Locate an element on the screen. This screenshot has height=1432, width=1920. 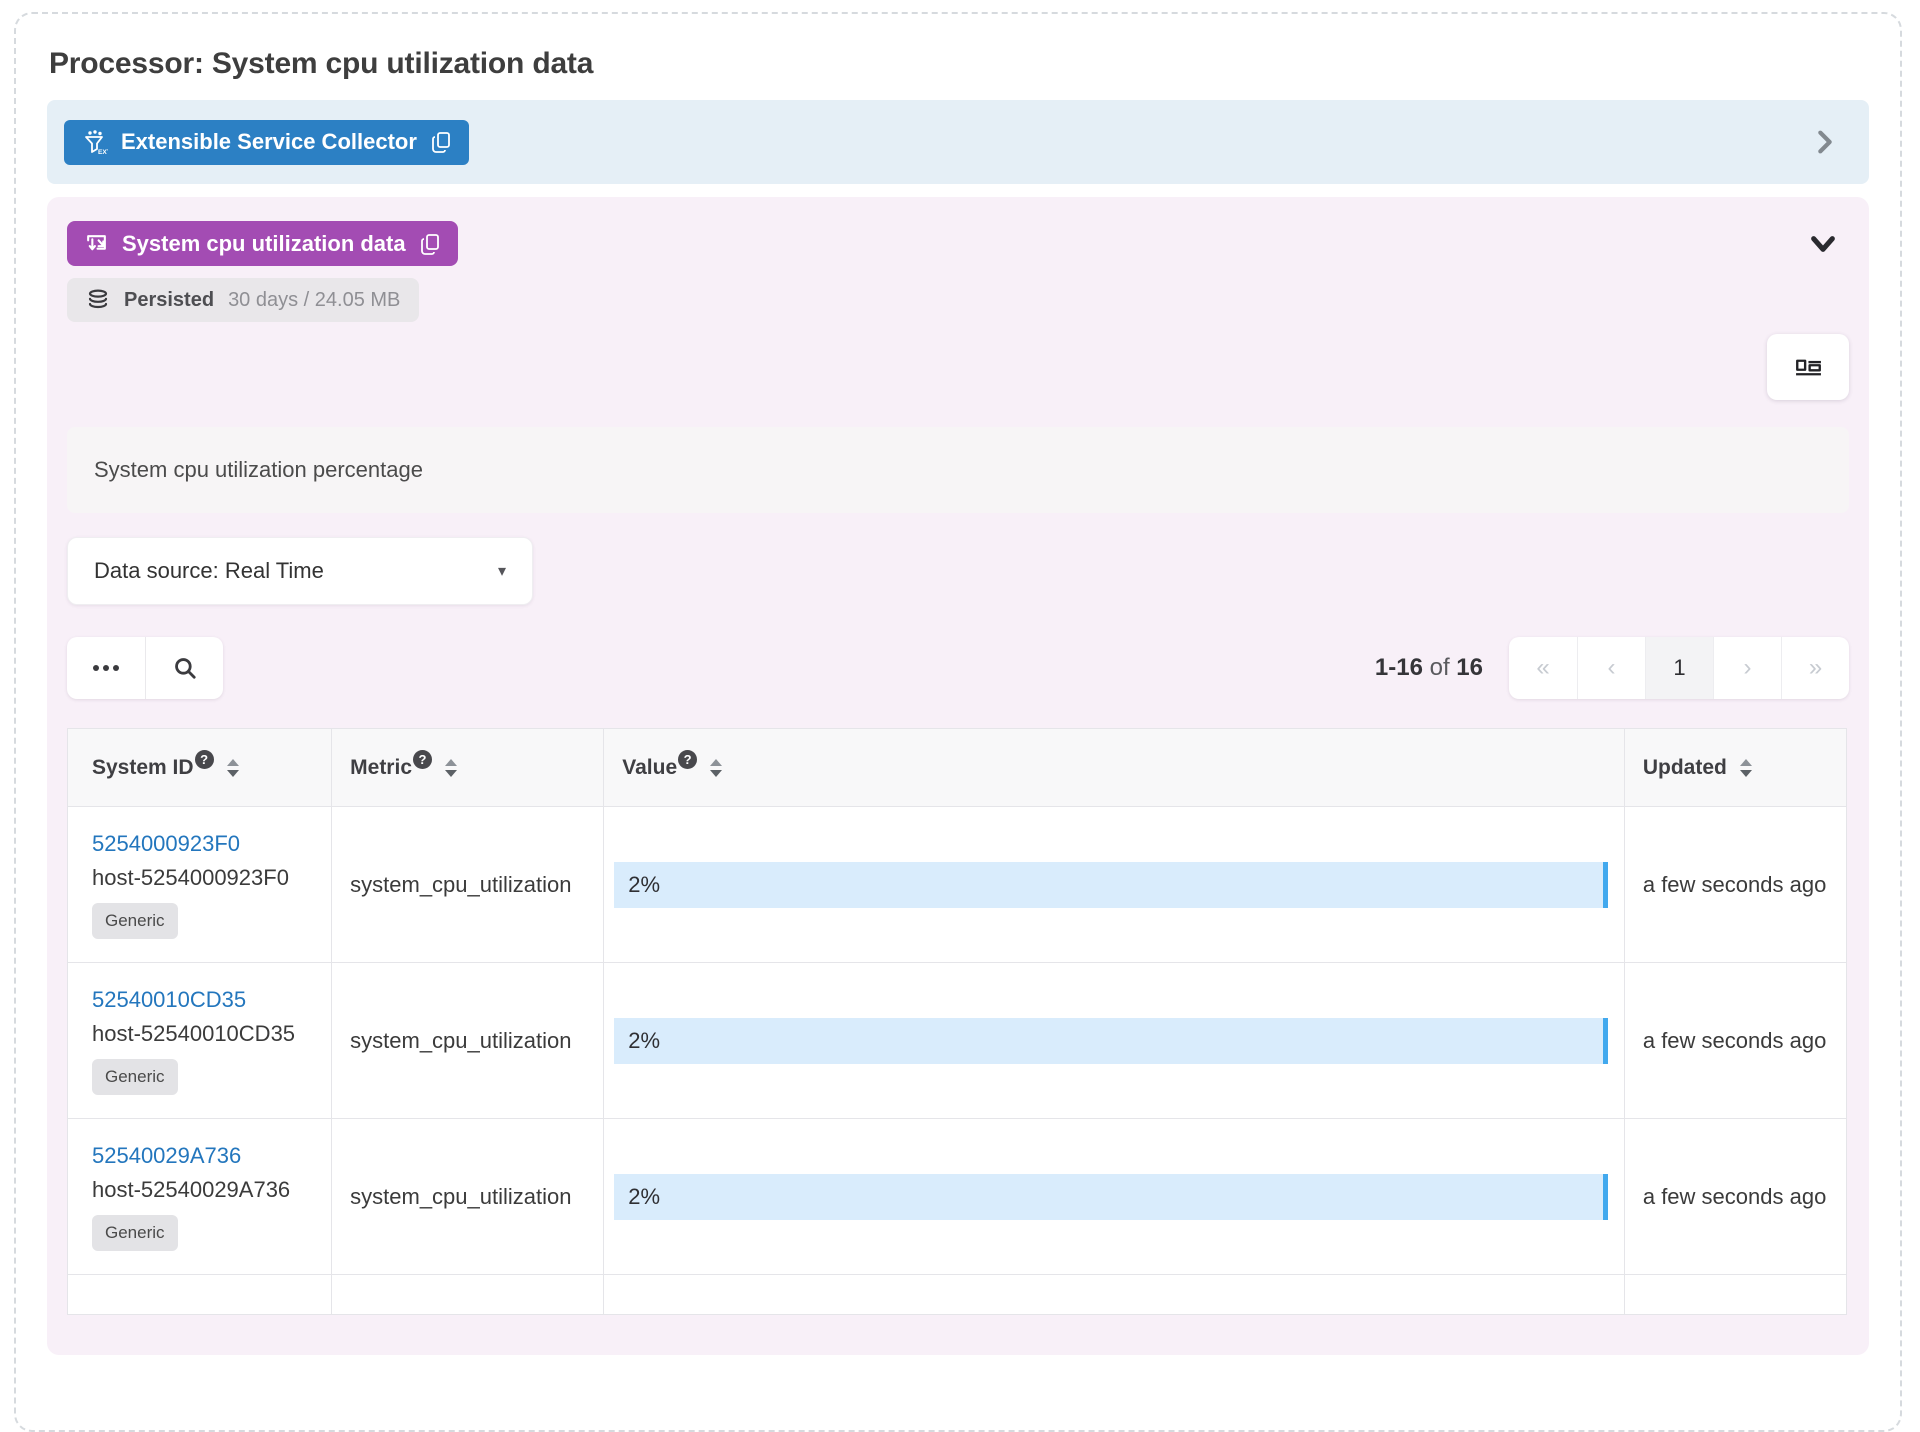
collapse-section-button is located at coordinates (1823, 244).